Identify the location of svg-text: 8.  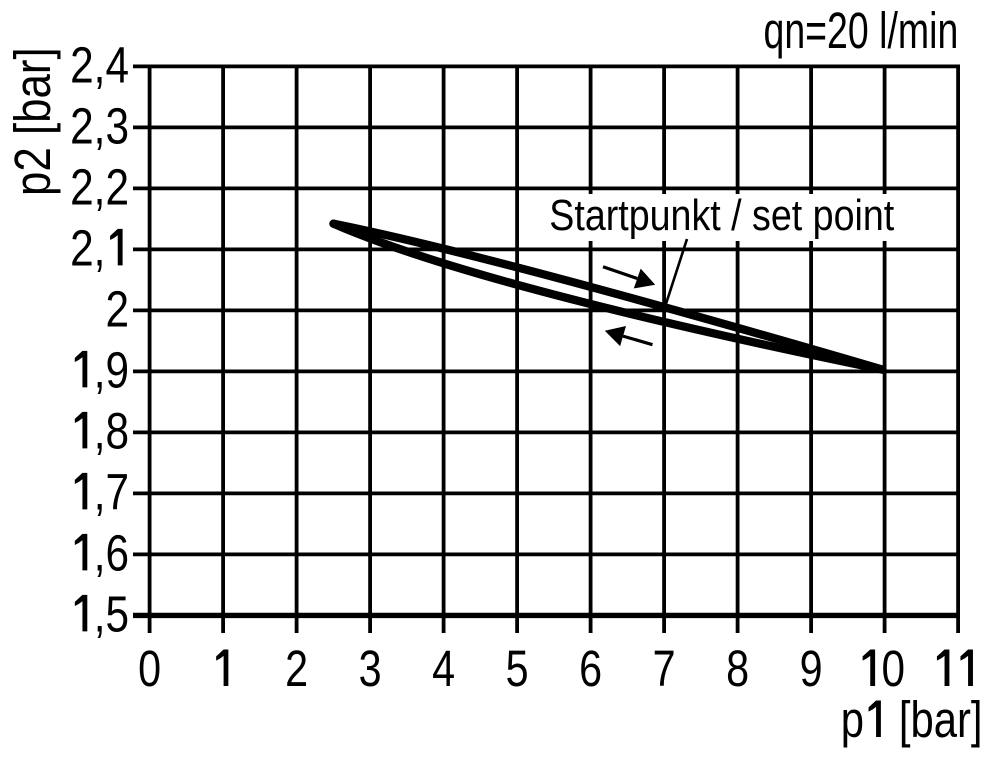
(737, 668).